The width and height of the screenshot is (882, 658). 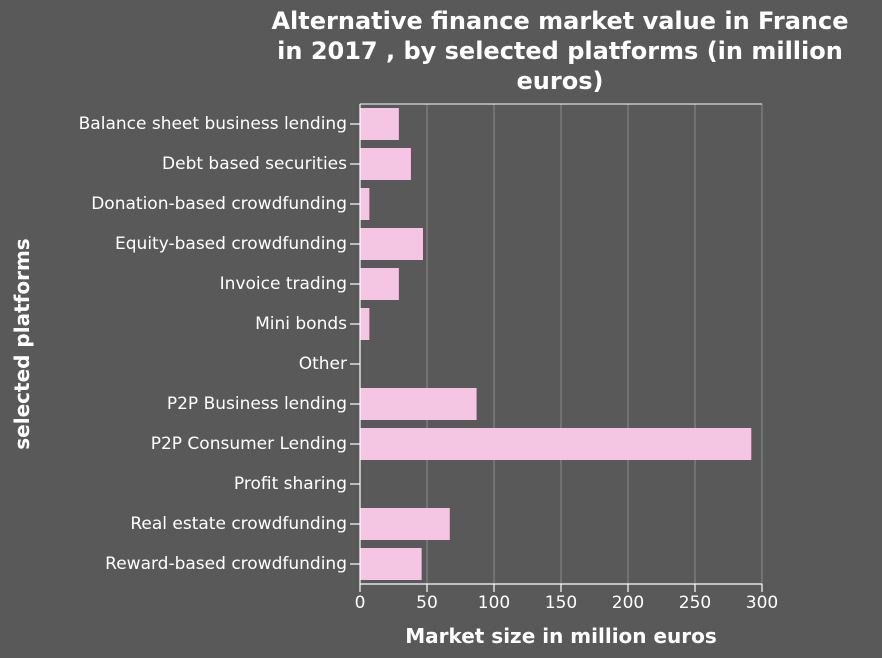 I want to click on y-tick-label: Invoice trading, so click(x=283, y=284).